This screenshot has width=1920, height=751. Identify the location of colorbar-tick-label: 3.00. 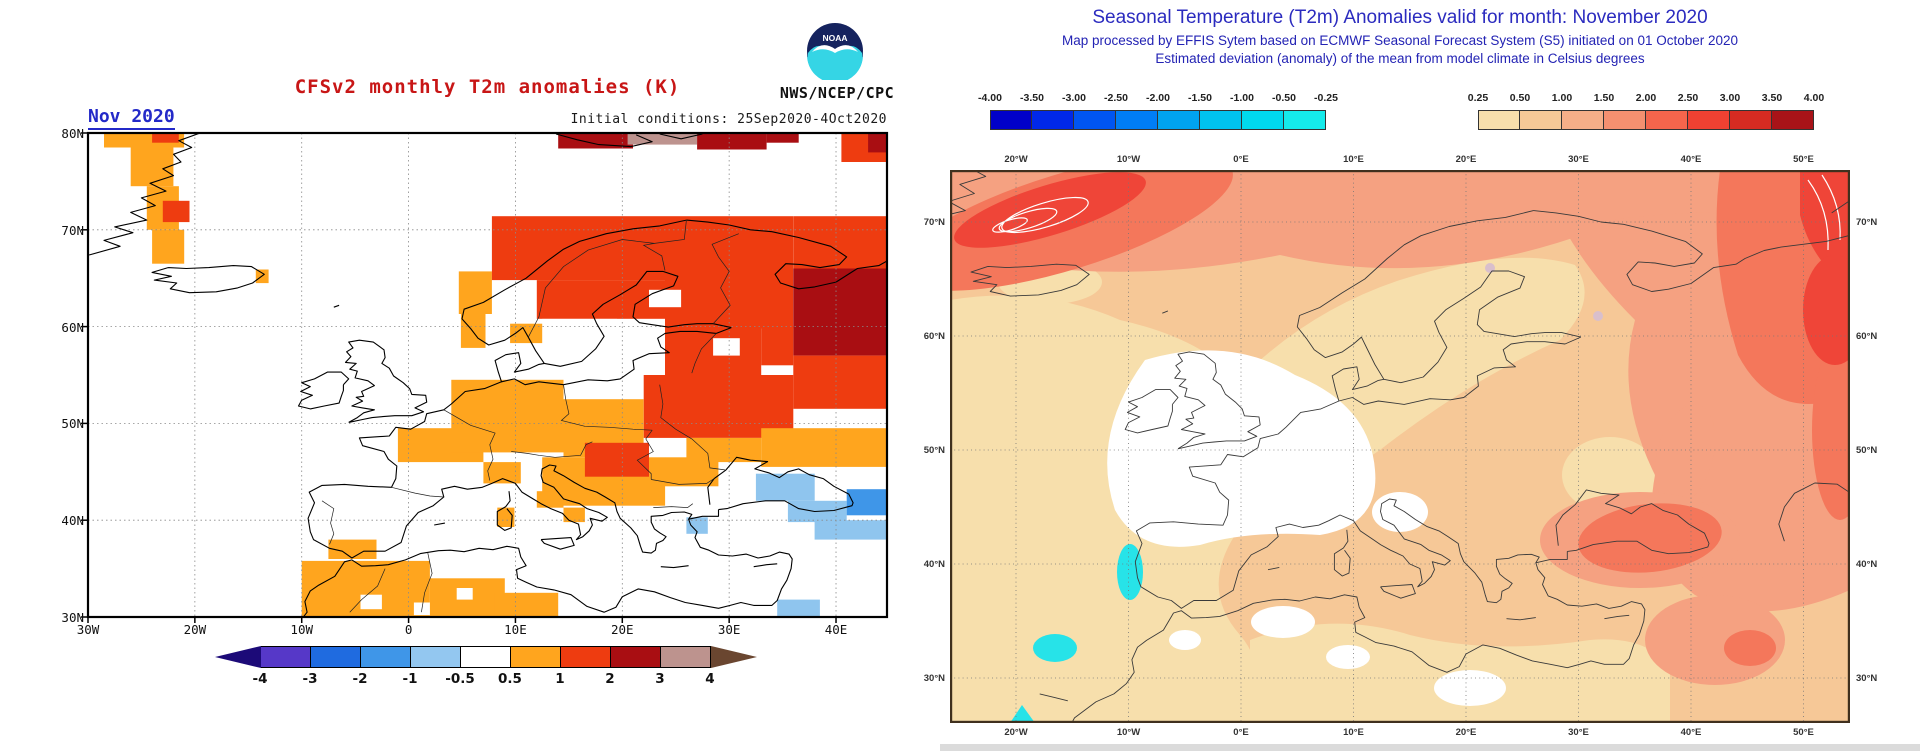
(1730, 98).